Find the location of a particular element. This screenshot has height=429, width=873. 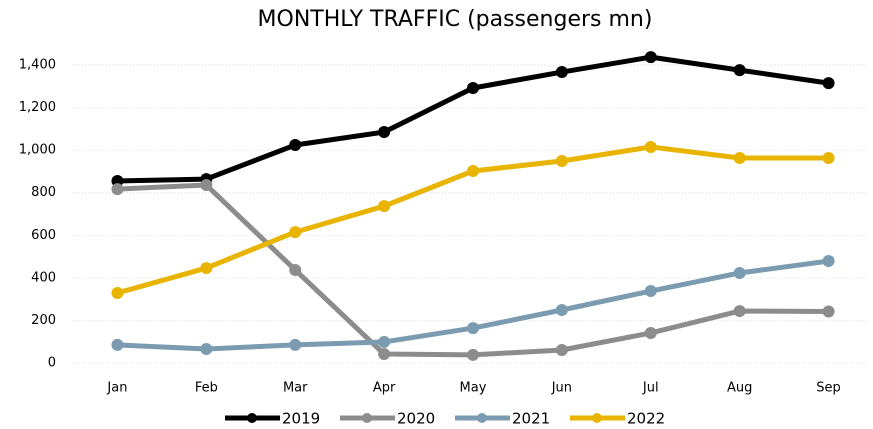

legend-label: 2019 is located at coordinates (301, 419).